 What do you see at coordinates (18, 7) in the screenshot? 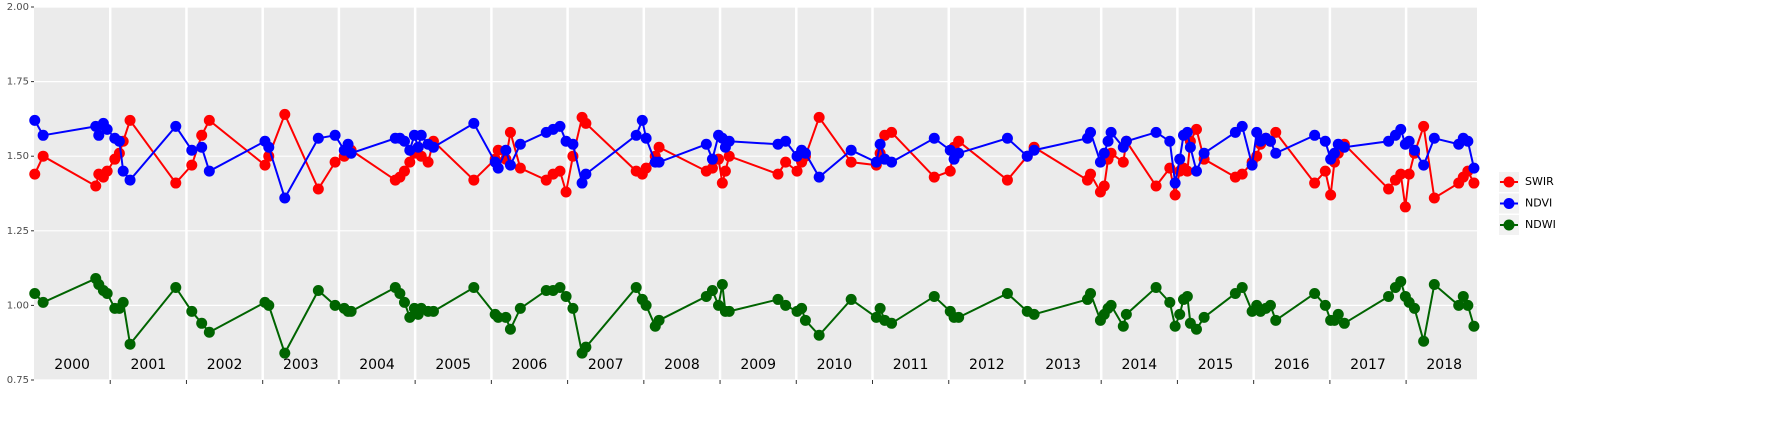
I see `y-tick-label: 2.00` at bounding box center [18, 7].